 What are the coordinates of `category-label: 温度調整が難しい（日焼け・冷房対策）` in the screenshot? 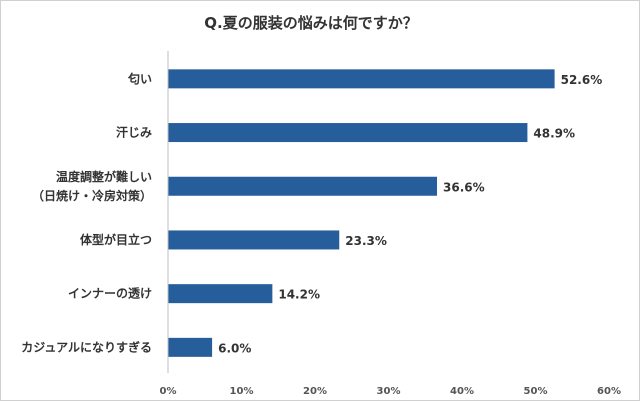 It's located at (92, 186).